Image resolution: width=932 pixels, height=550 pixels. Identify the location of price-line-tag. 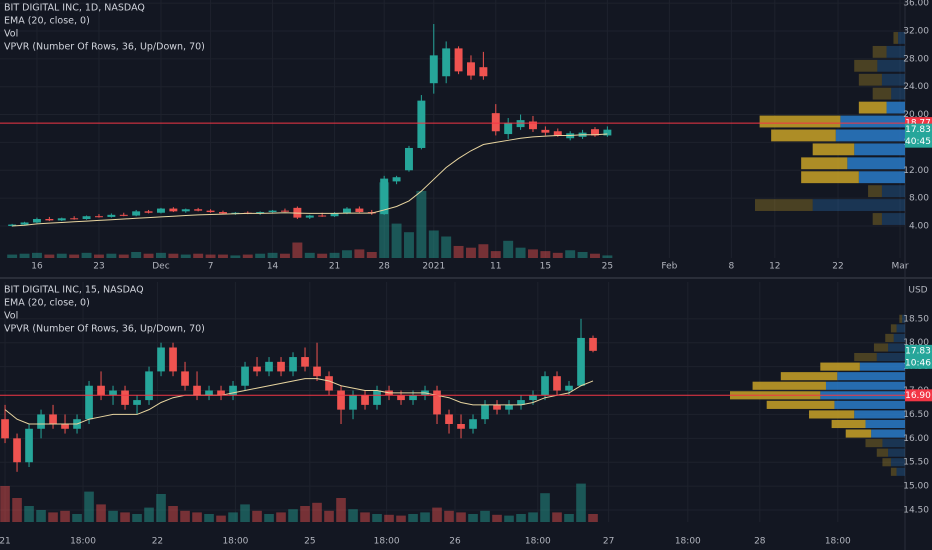
(918, 395).